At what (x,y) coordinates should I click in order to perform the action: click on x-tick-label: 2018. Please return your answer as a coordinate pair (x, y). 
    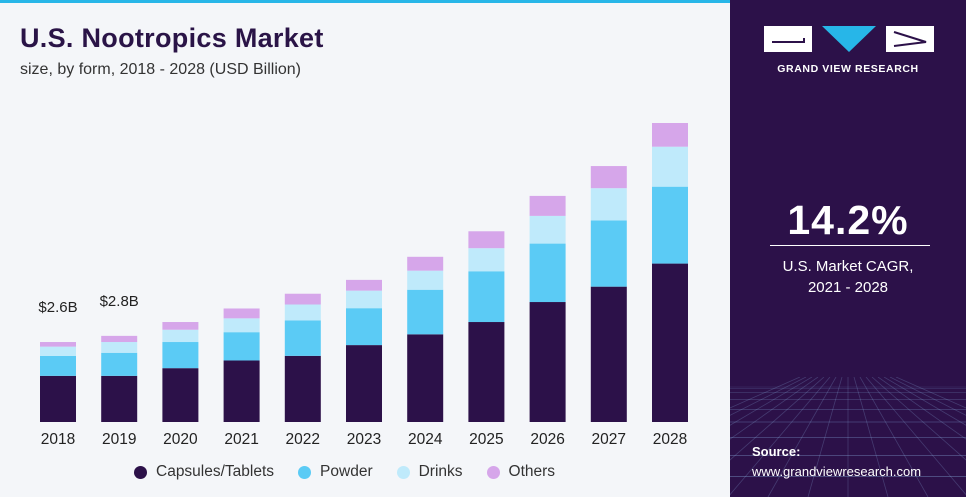
    Looking at the image, I should click on (58, 439).